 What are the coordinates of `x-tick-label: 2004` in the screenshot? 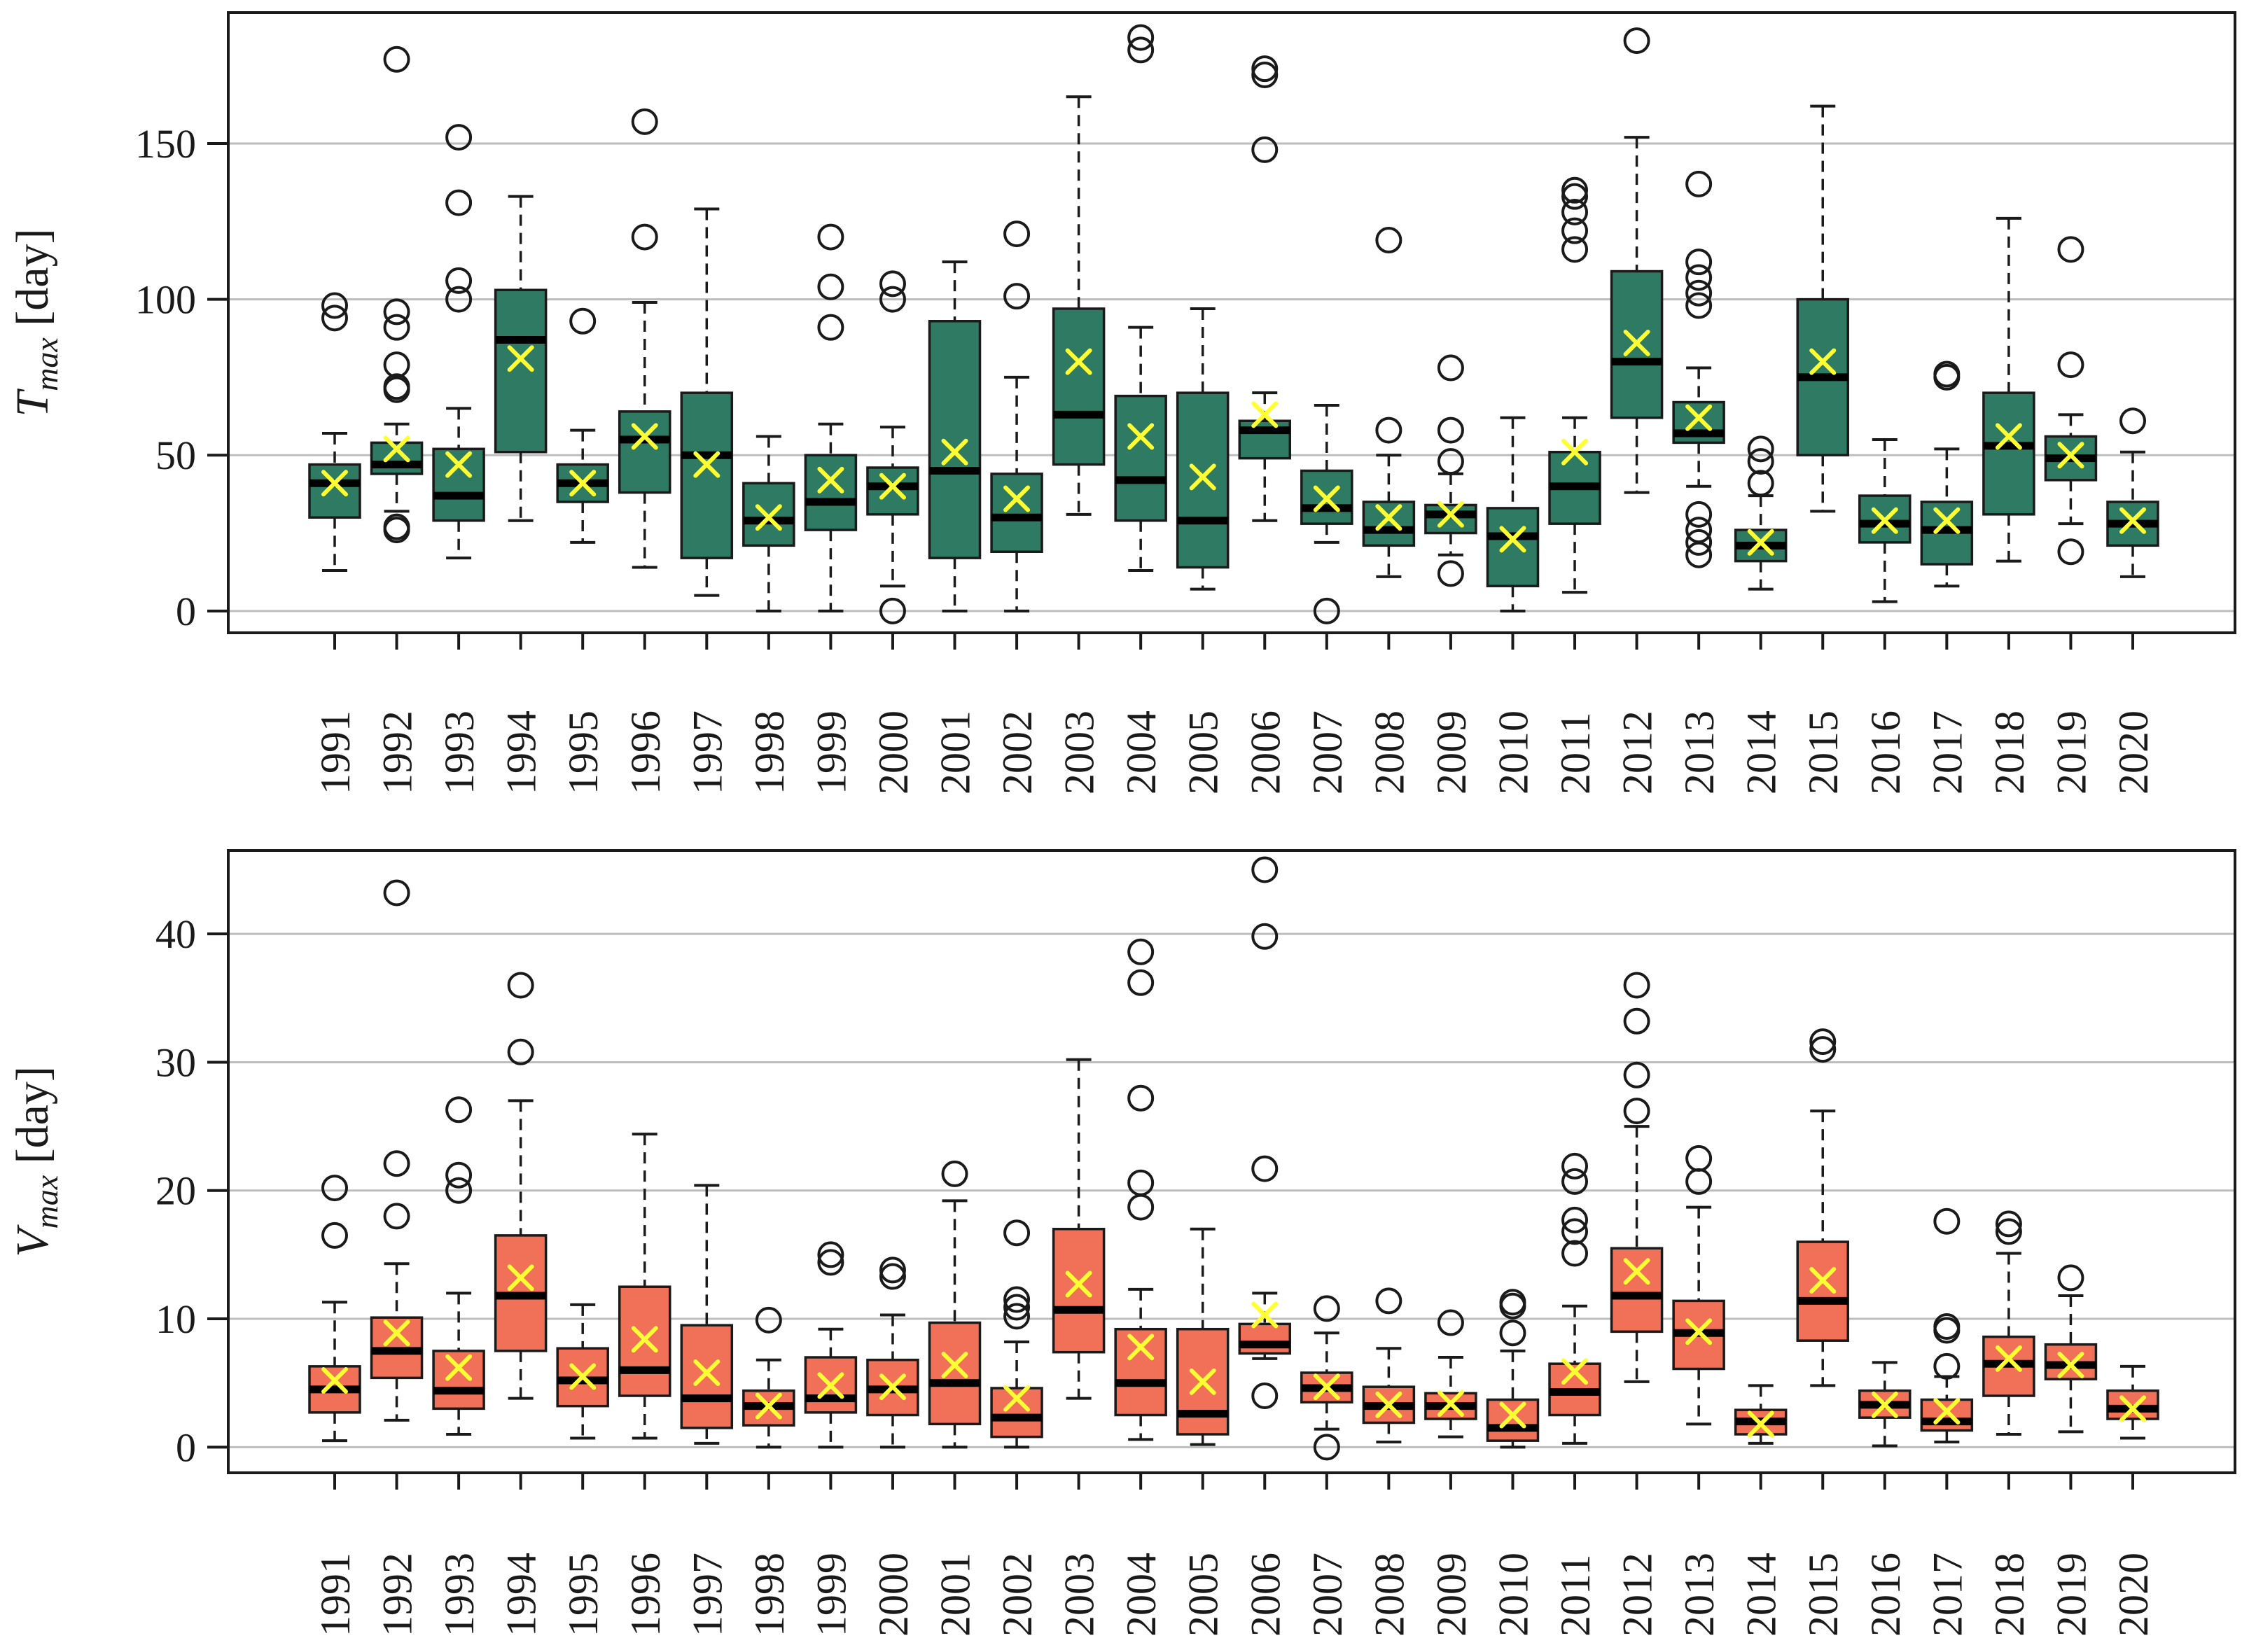 It's located at (1141, 752).